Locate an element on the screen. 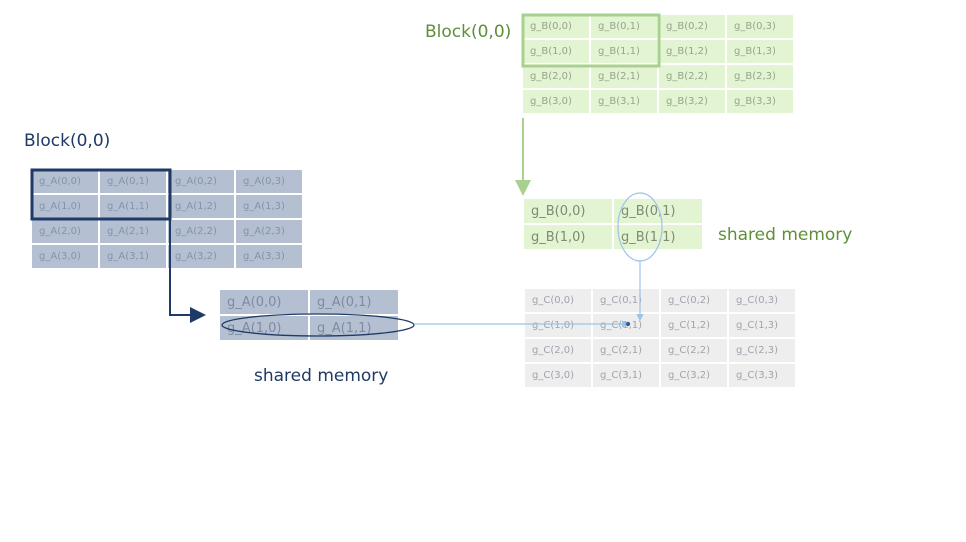 Image resolution: width=966 pixels, height=542 pixels. matrix-cell: g_C(0,1) is located at coordinates (626, 300).